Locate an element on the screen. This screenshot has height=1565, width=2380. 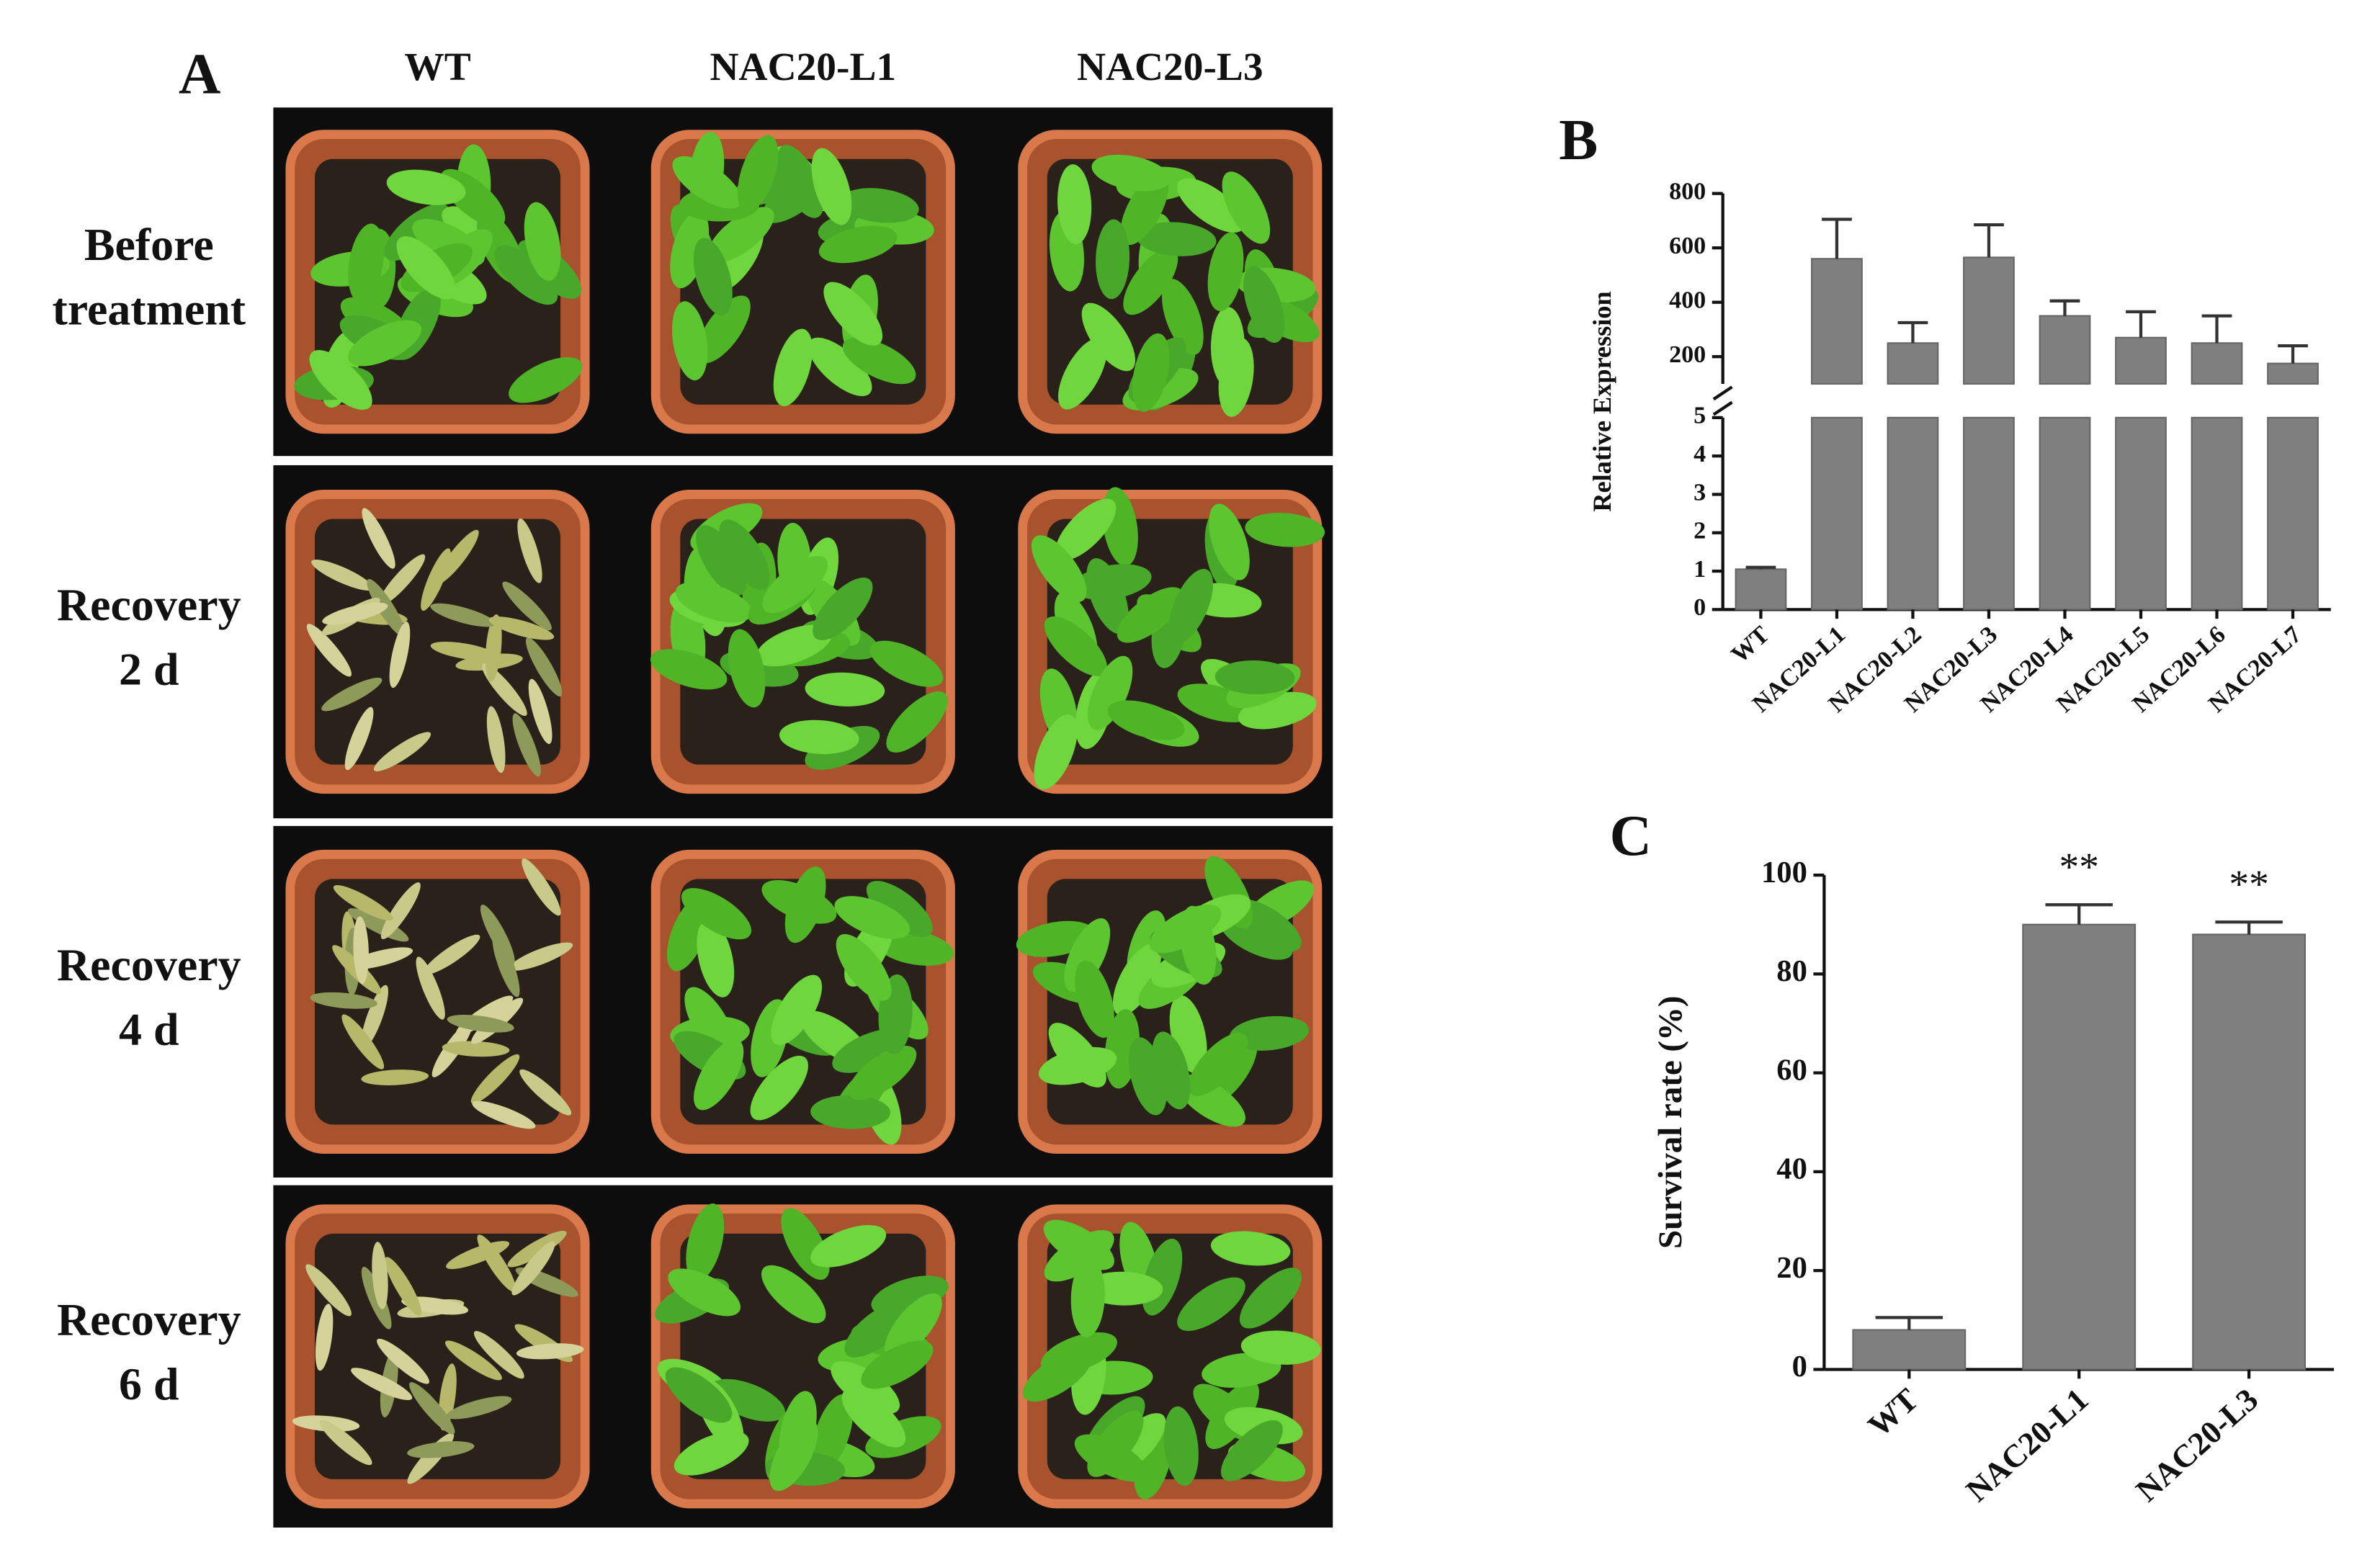
row-label: Before is located at coordinates (149, 244).